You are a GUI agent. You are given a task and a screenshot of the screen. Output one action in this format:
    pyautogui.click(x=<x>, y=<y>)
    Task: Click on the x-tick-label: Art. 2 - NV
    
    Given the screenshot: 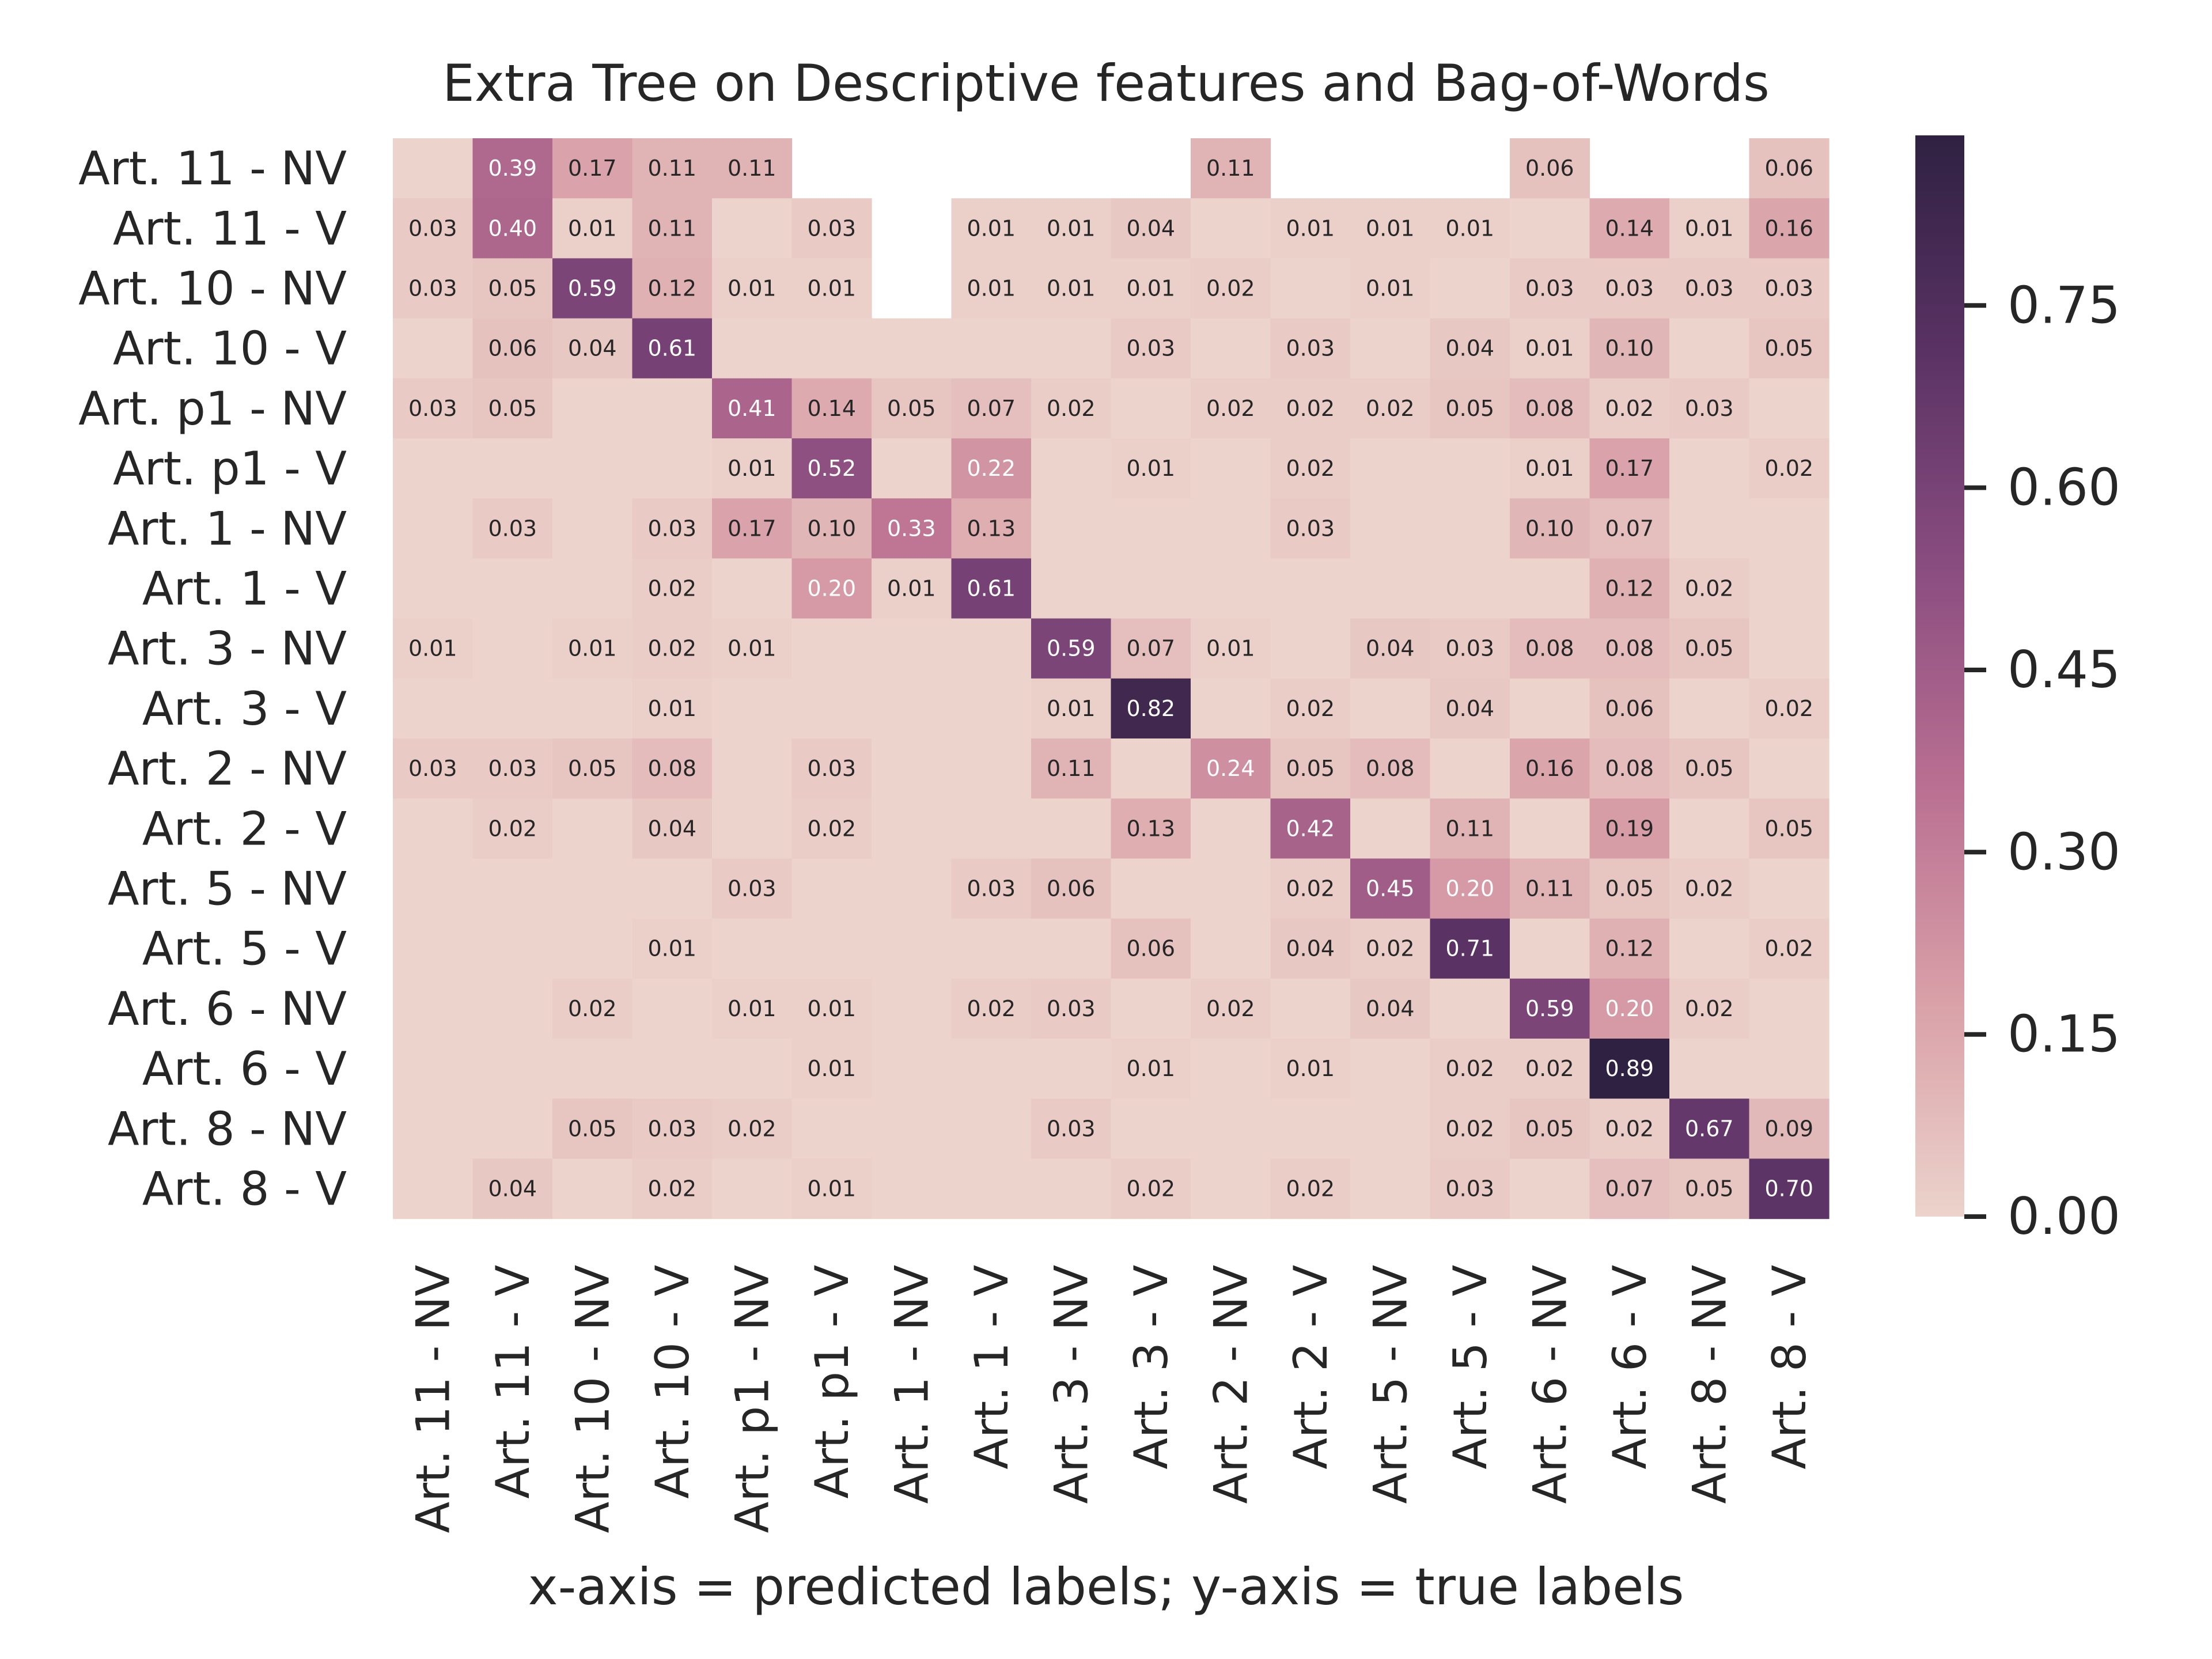 What is the action you would take?
    pyautogui.click(x=1230, y=1383)
    